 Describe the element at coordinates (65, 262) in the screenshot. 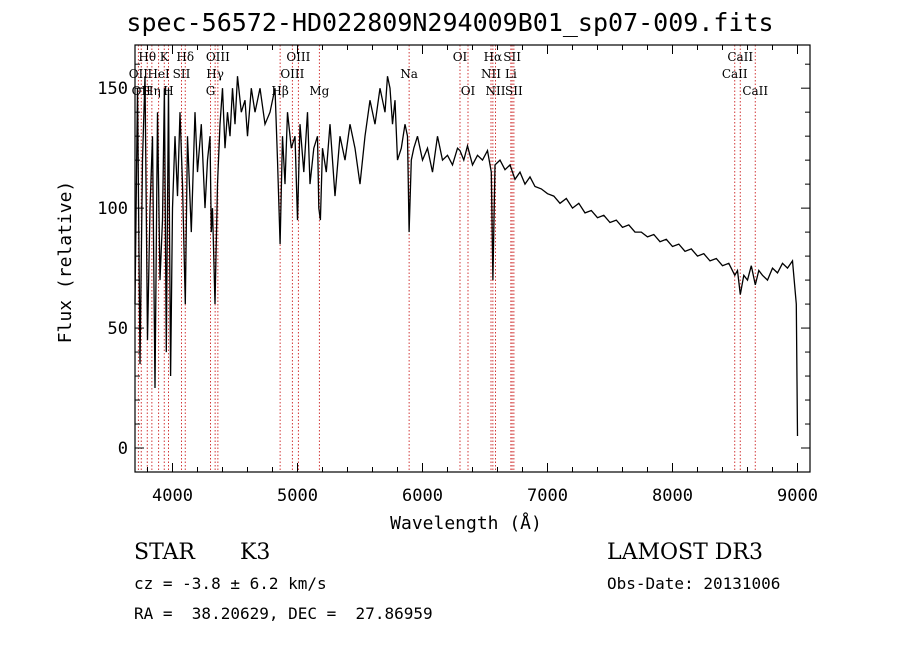

I see `y-axis-label: Flux (relative)` at that location.